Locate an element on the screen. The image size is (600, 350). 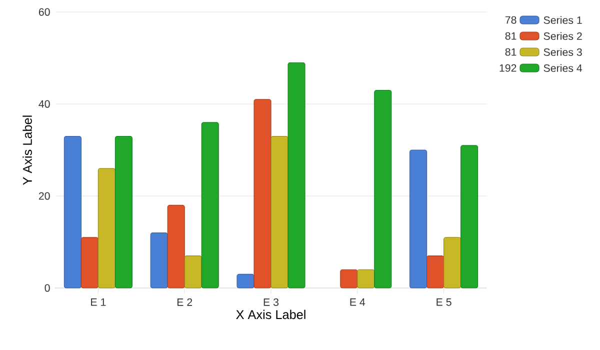
x-tick-label: E 2 is located at coordinates (184, 302).